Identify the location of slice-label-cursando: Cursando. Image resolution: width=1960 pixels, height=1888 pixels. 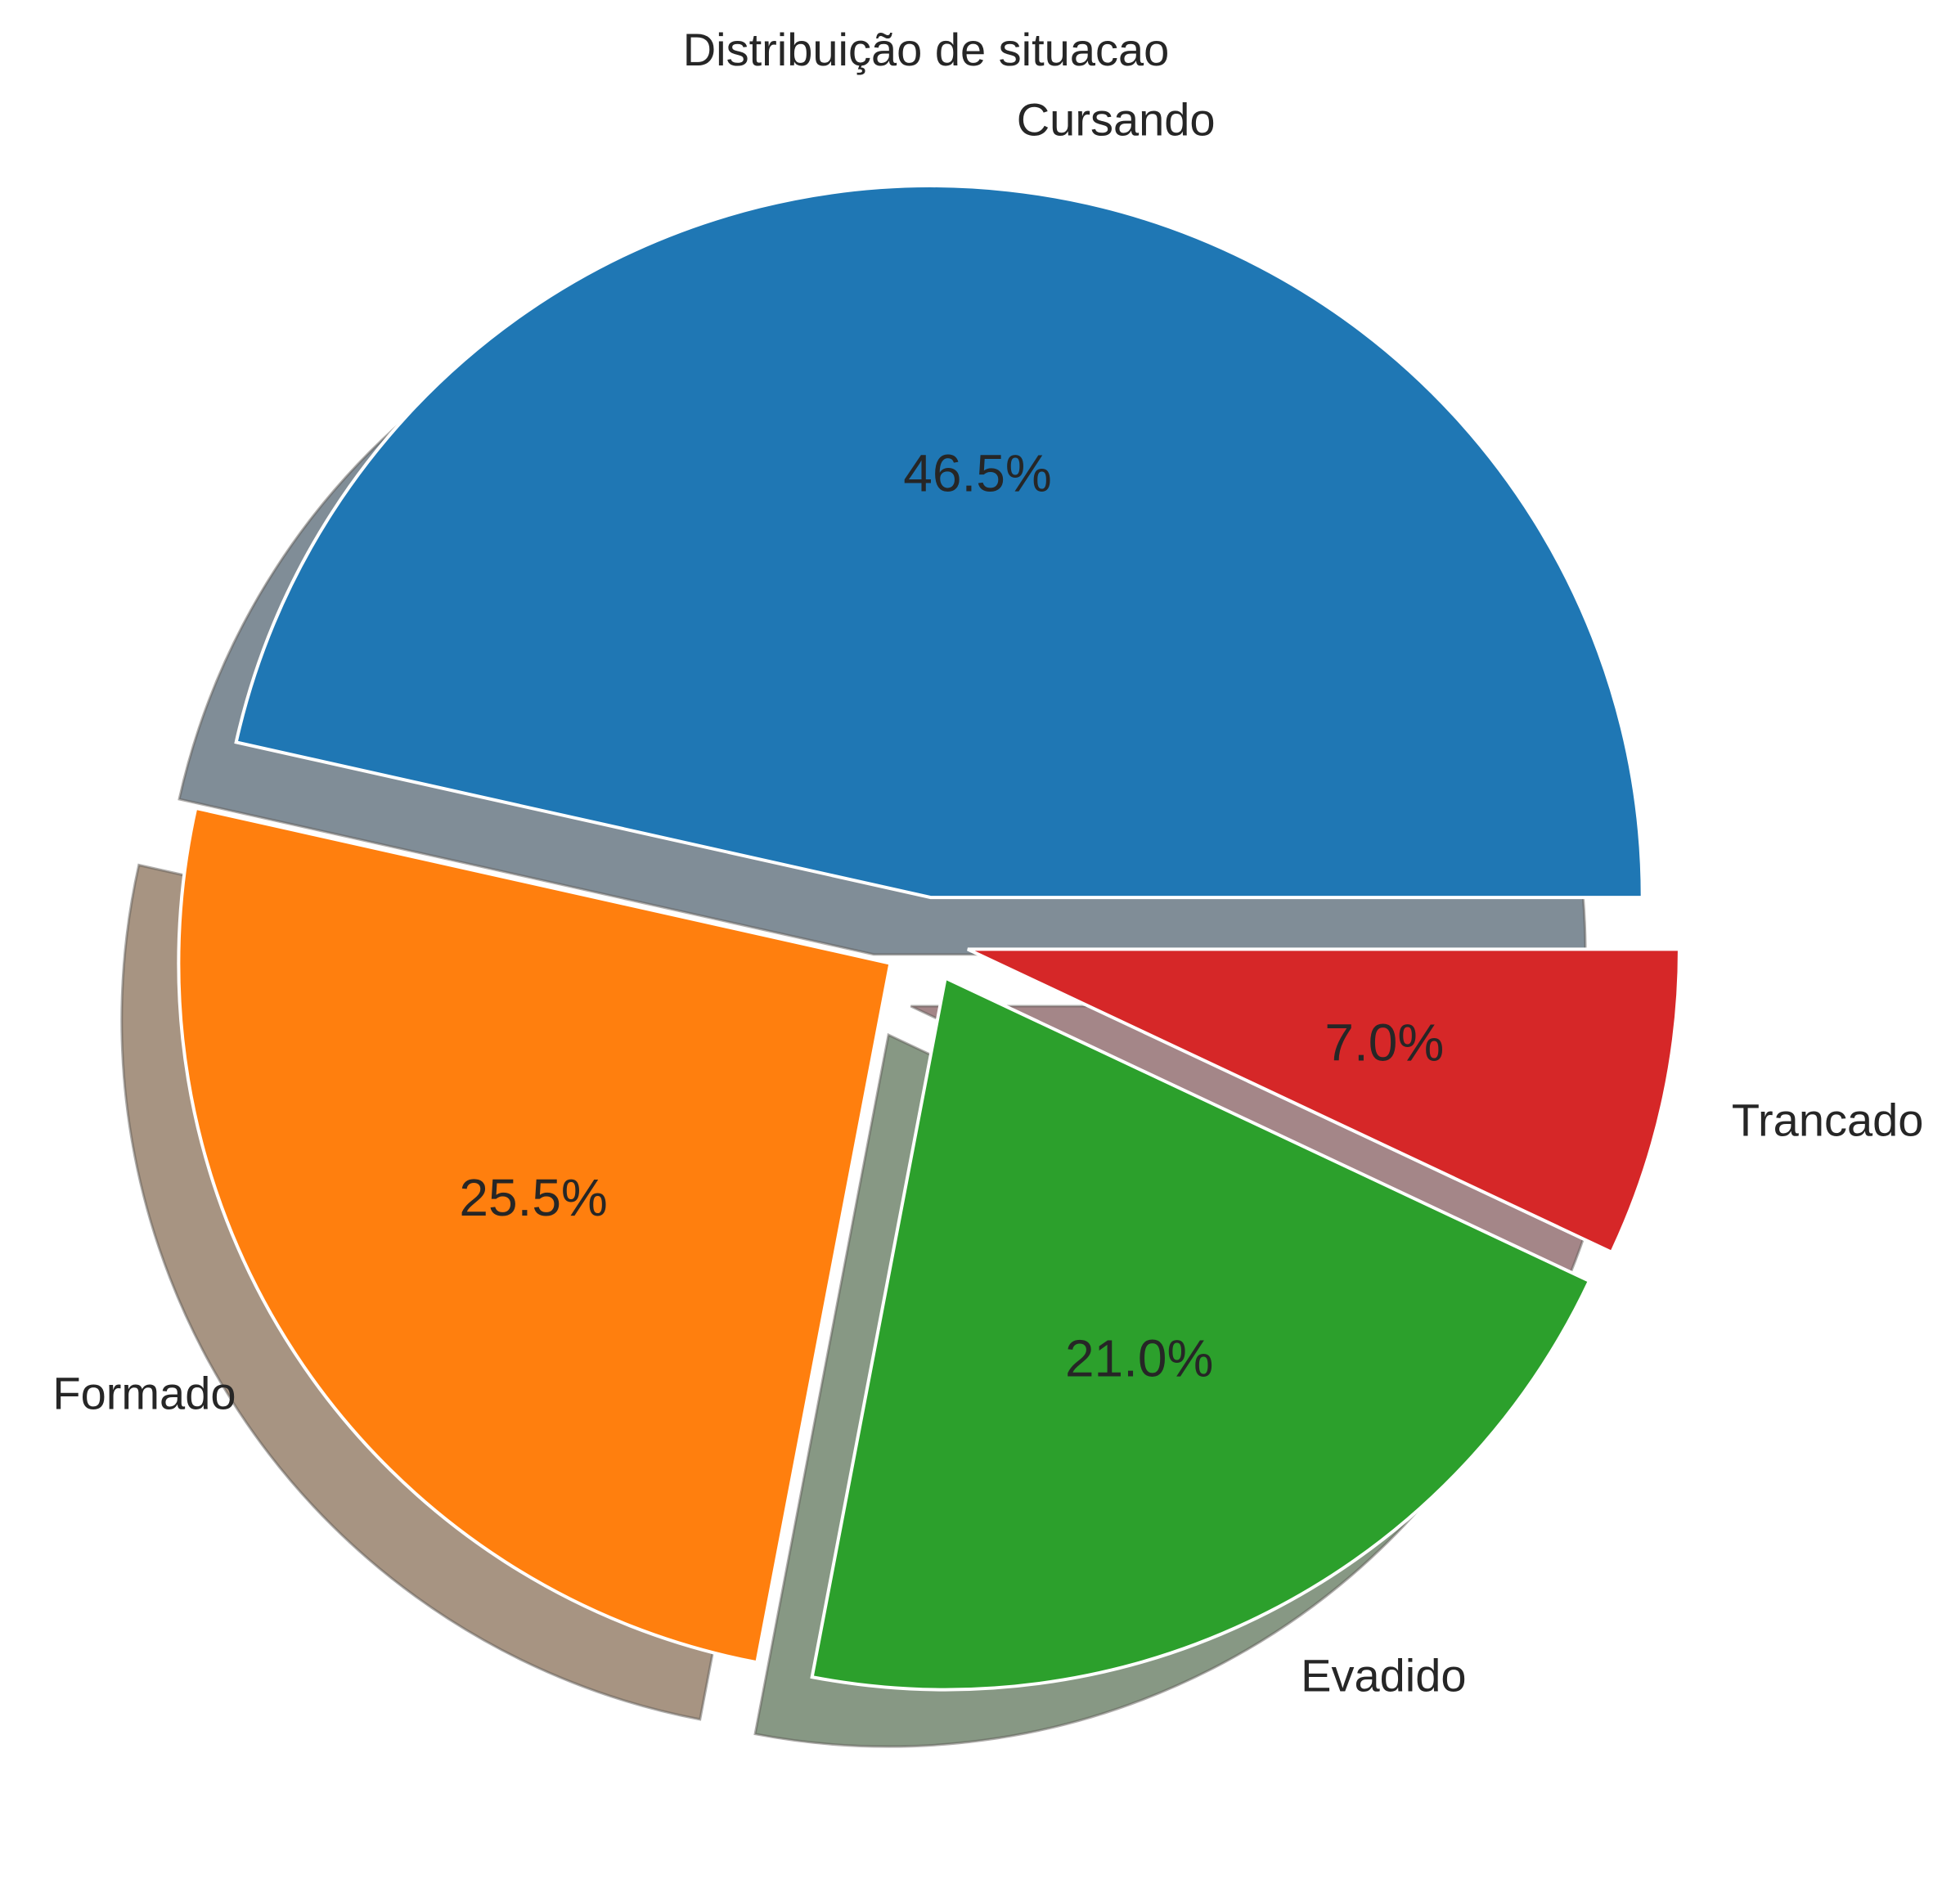
(1116, 119).